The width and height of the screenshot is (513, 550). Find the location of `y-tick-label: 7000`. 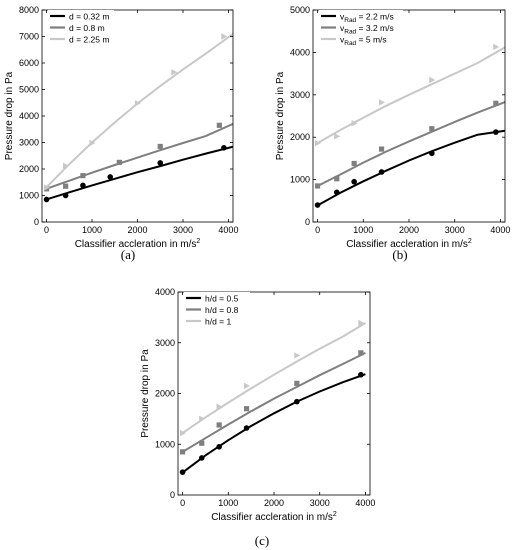

y-tick-label: 7000 is located at coordinates (29, 37).